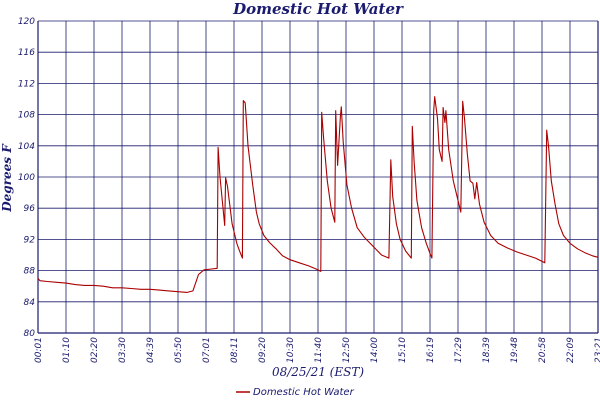 The width and height of the screenshot is (600, 400). Describe the element at coordinates (543, 350) in the screenshot. I see `x-tick-label: 20:58` at that location.